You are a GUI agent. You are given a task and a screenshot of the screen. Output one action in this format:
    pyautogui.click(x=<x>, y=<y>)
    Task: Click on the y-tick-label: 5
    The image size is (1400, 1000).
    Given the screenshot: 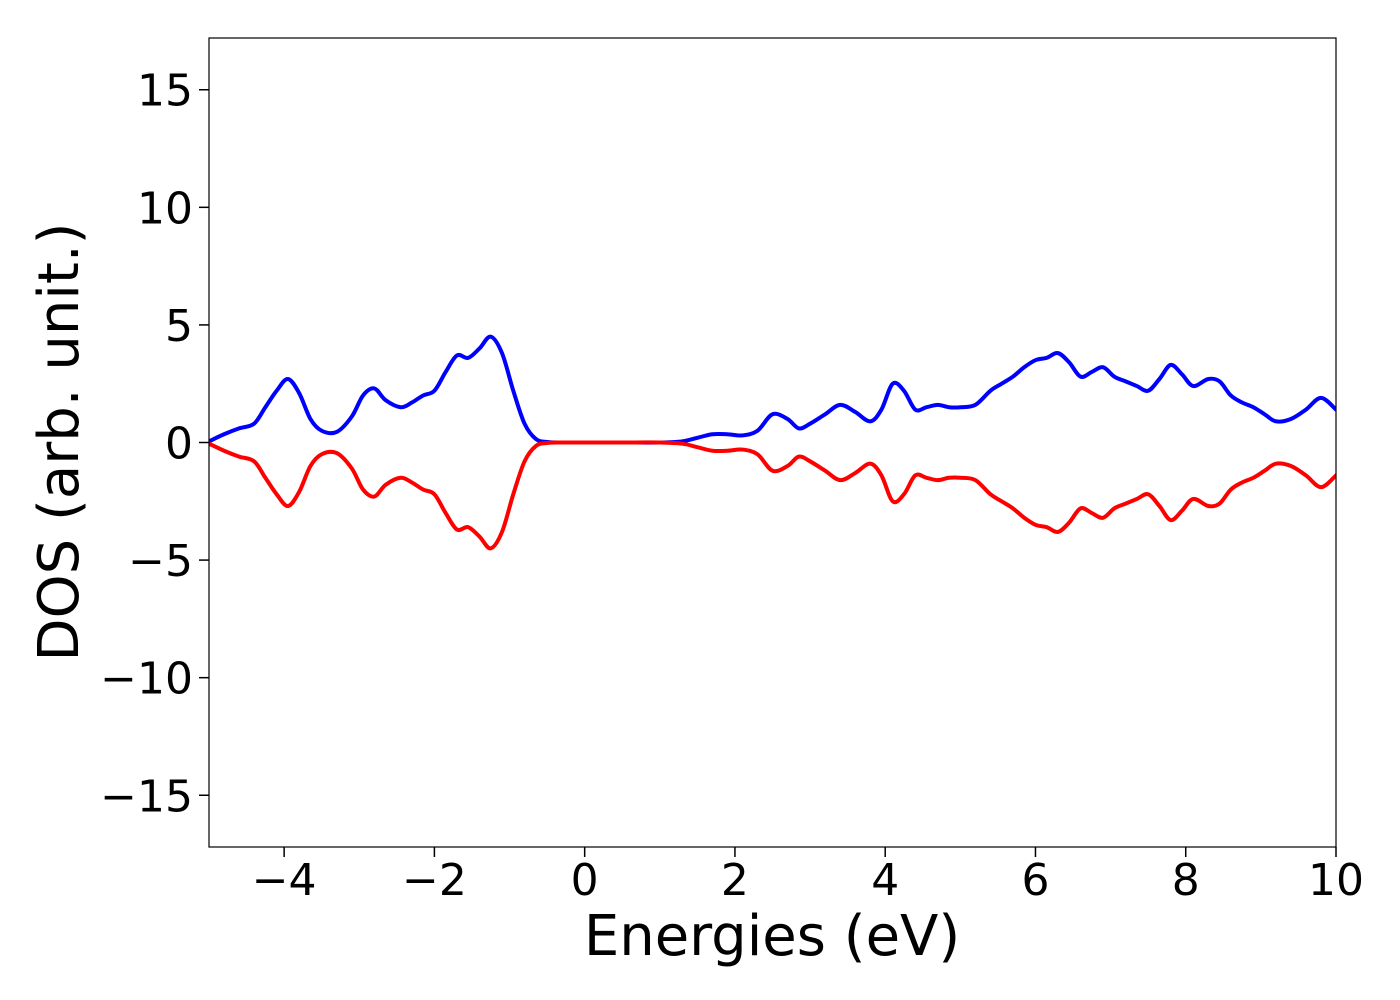 What is the action you would take?
    pyautogui.click(x=179, y=326)
    